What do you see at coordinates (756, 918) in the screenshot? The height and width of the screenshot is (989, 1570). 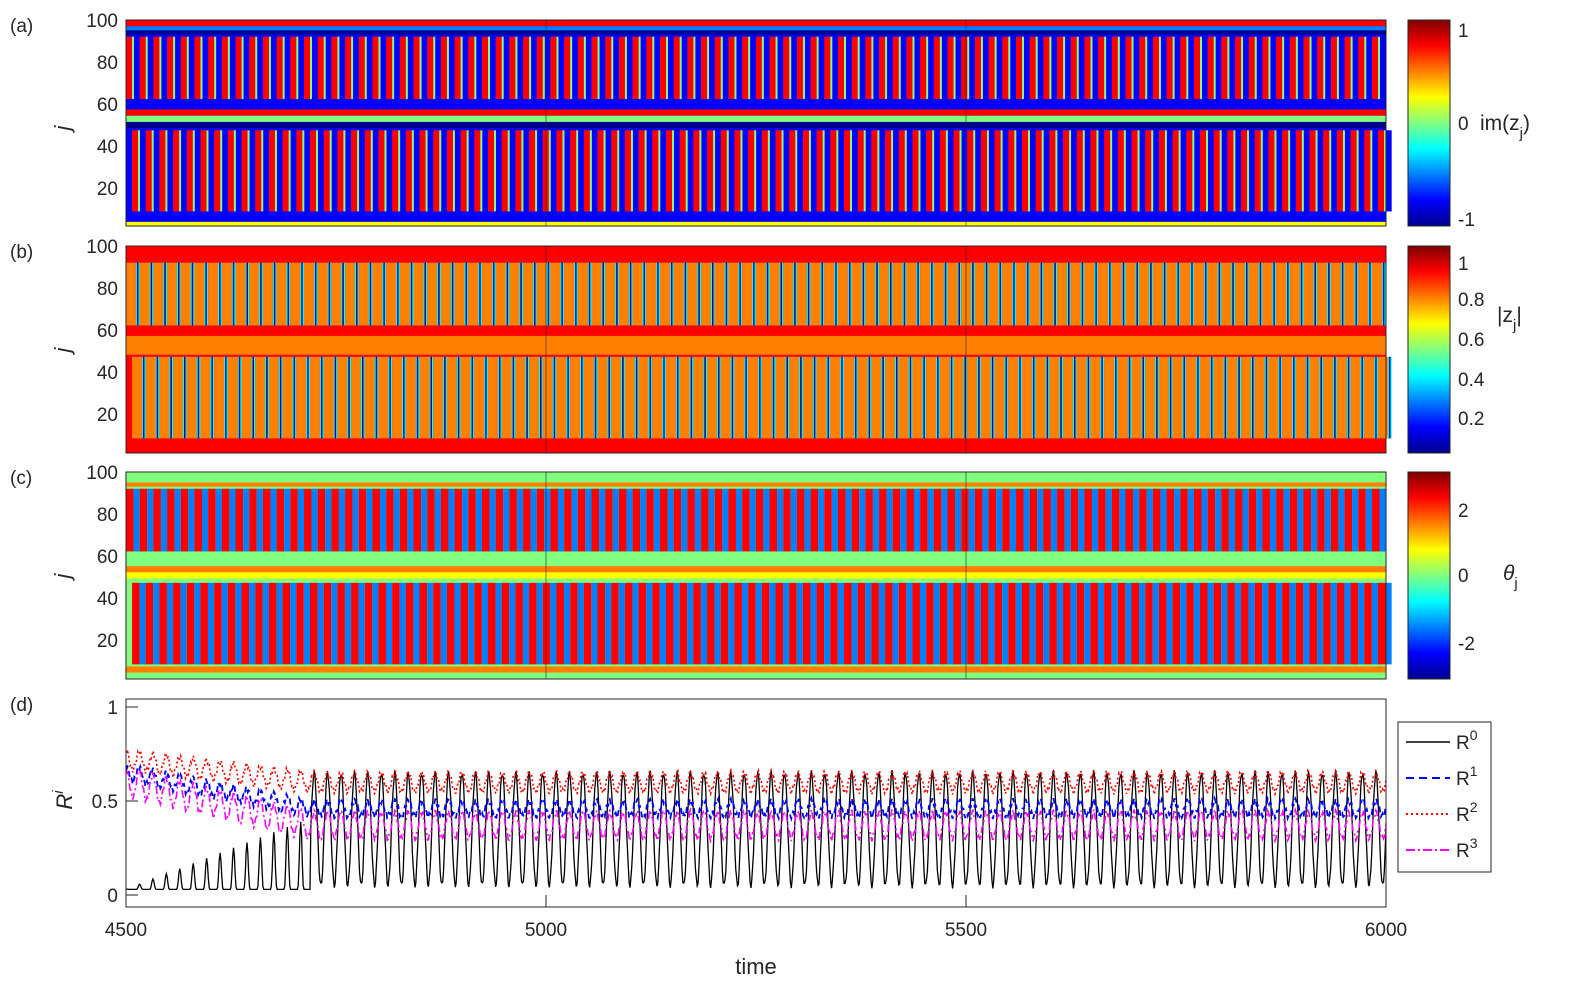 I see `x-ticks: 4500 5000 5500 6000` at bounding box center [756, 918].